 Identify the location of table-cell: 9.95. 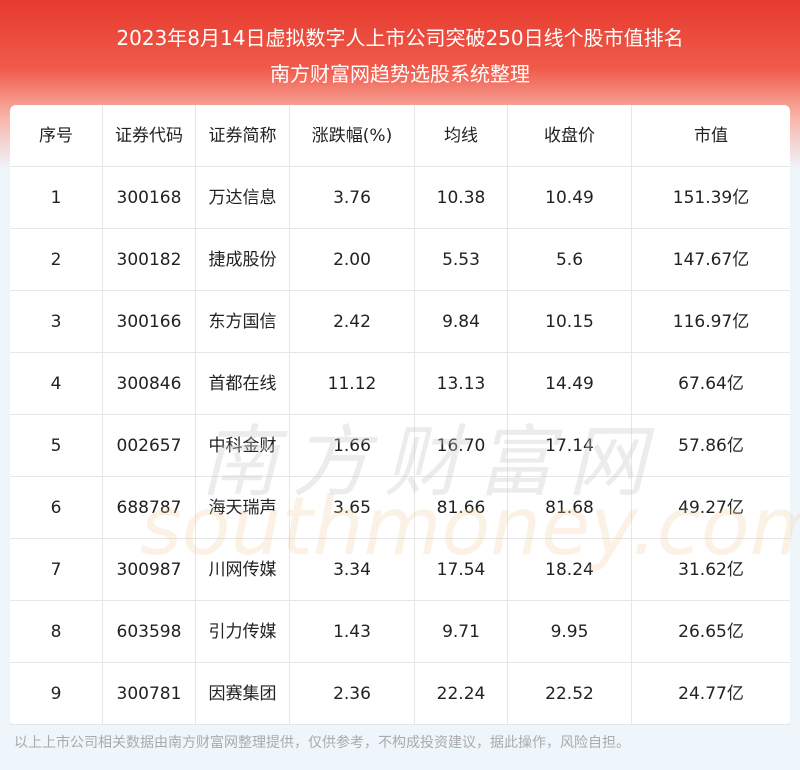
(570, 632).